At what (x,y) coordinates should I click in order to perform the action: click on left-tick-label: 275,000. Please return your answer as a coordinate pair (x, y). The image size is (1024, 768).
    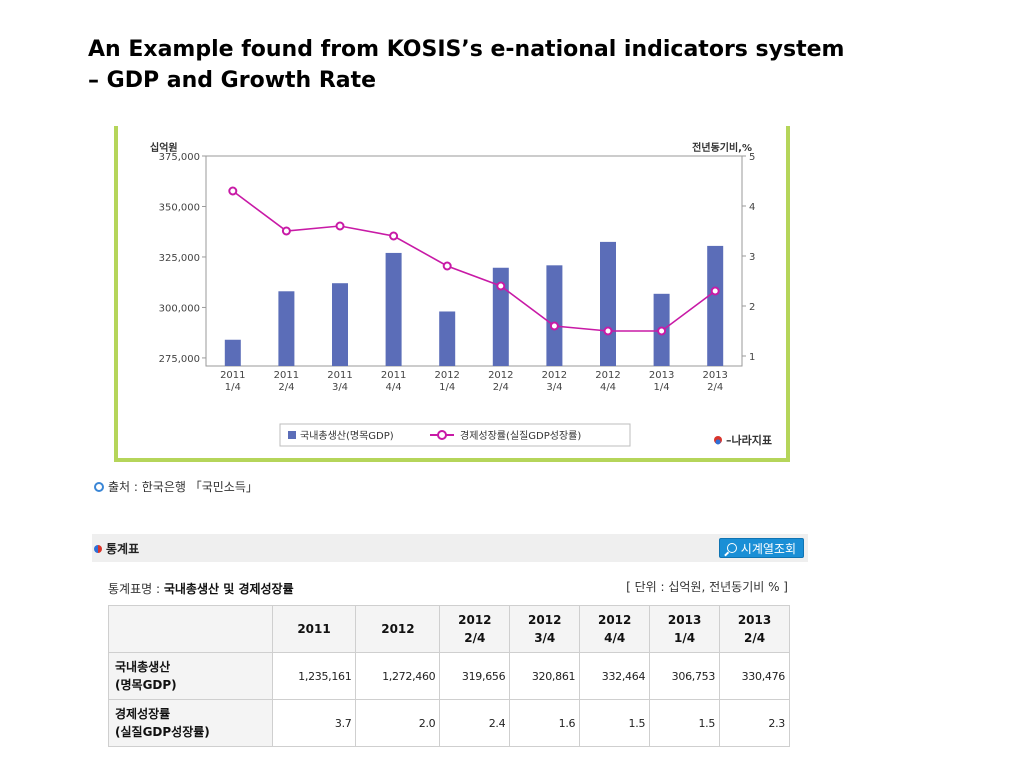
    Looking at the image, I should click on (179, 359).